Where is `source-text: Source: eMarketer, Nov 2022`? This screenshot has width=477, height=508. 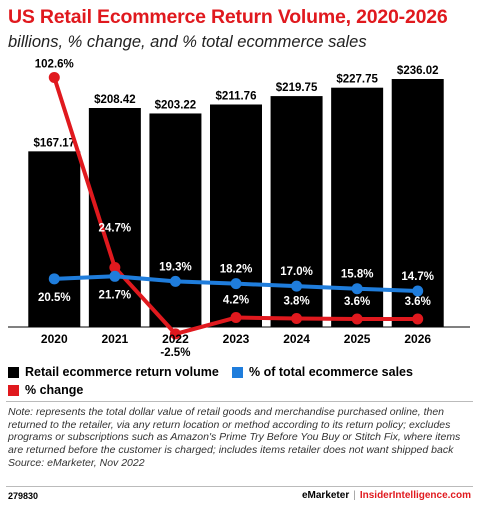
source-text: Source: eMarketer, Nov 2022 is located at coordinates (76, 462).